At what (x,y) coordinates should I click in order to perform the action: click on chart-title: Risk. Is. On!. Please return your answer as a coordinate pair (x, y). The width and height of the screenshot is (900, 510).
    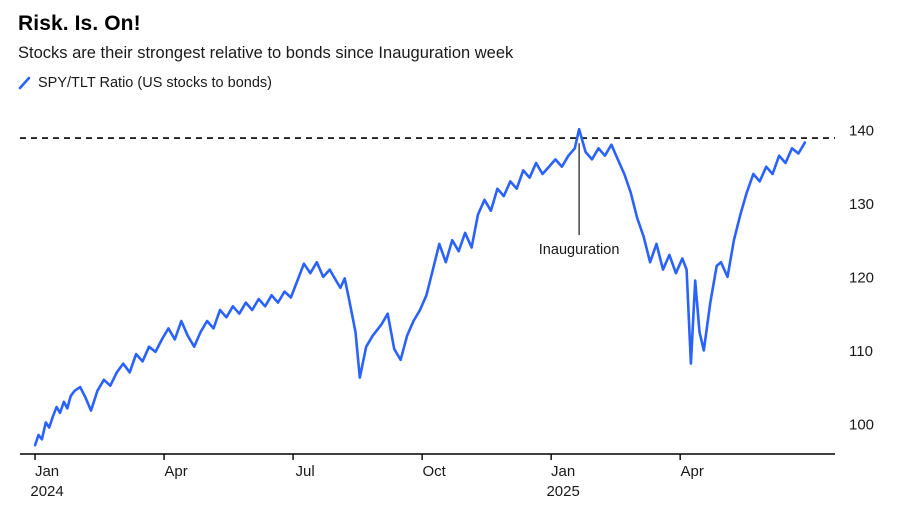
    Looking at the image, I should click on (79, 23).